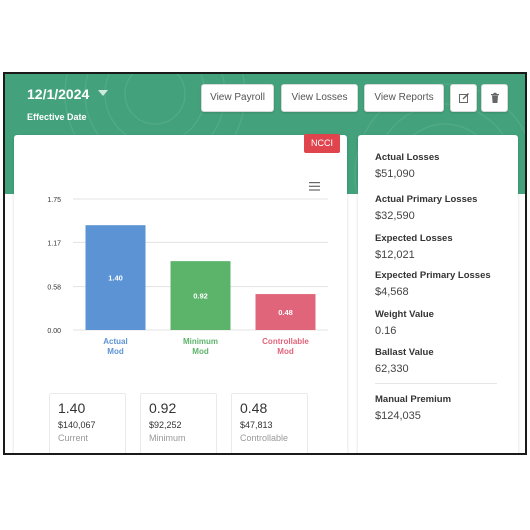  I want to click on hamburger-menu-icon, so click(314, 186).